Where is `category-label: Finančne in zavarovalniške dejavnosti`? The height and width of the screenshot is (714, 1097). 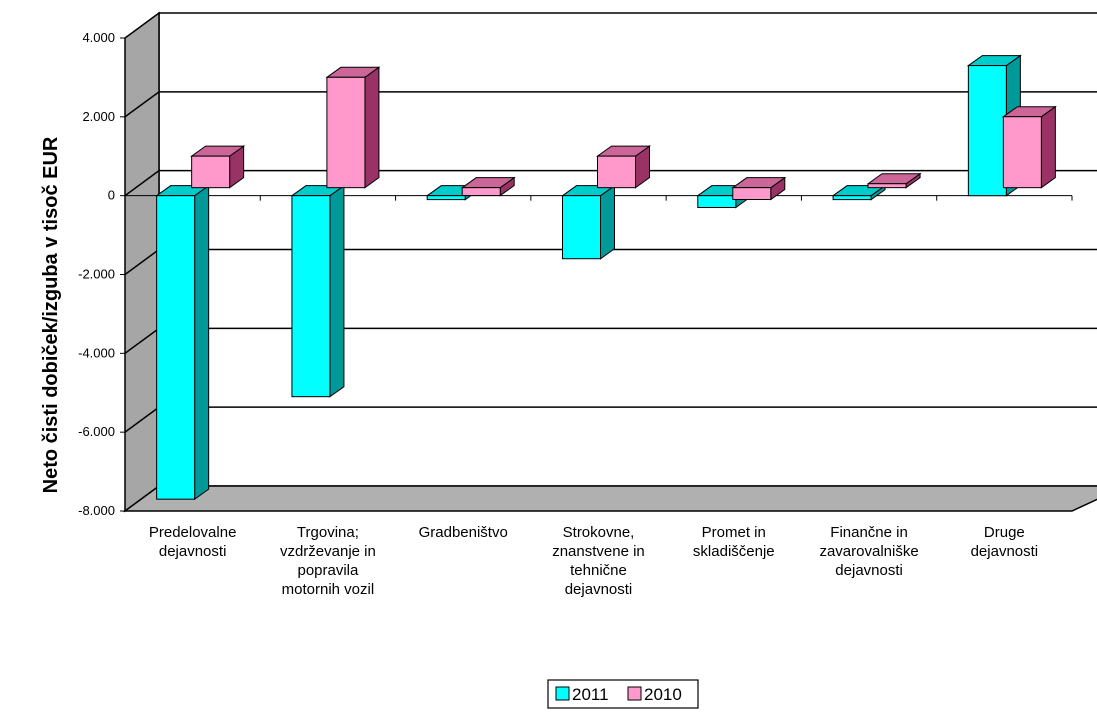 category-label: Finančne in zavarovalniške dejavnosti is located at coordinates (868, 551).